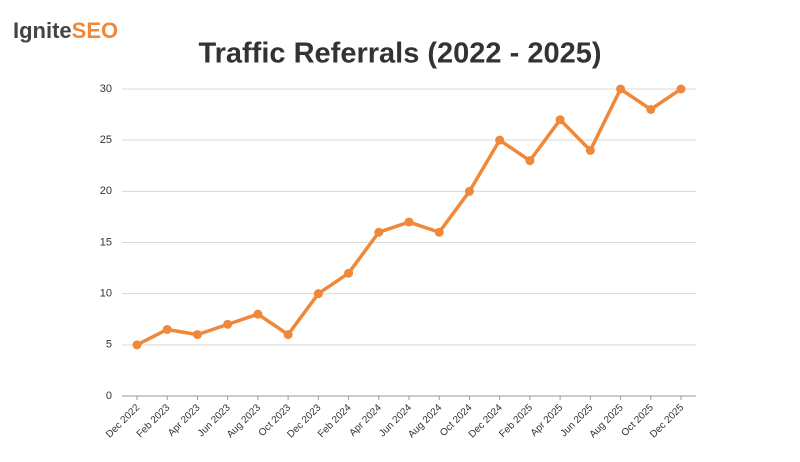 The image size is (800, 462). What do you see at coordinates (106, 89) in the screenshot?
I see `y-tick-label: 30` at bounding box center [106, 89].